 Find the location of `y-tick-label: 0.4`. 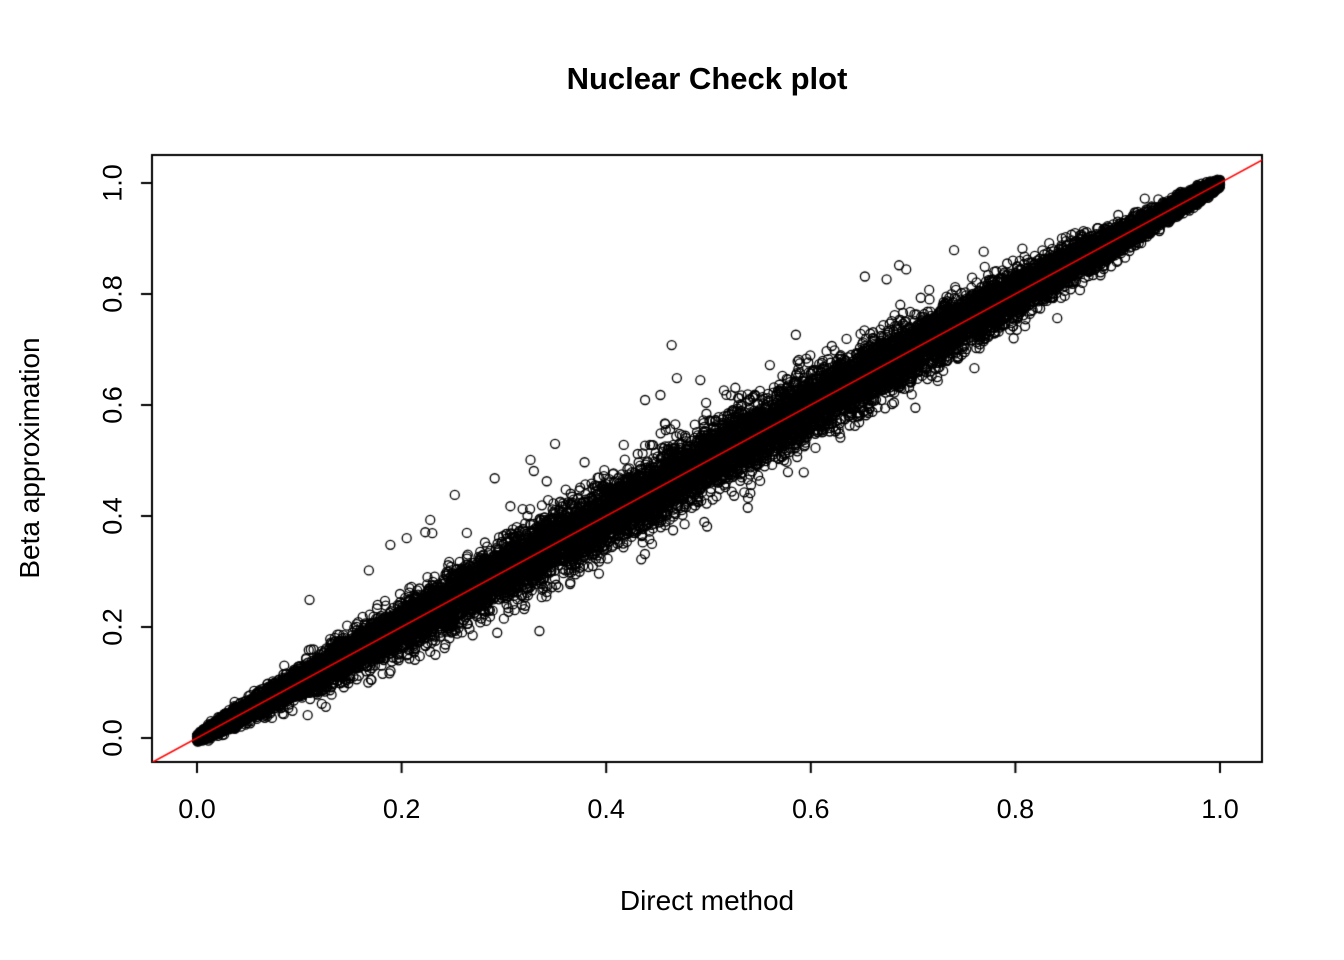

y-tick-label: 0.4 is located at coordinates (112, 516).